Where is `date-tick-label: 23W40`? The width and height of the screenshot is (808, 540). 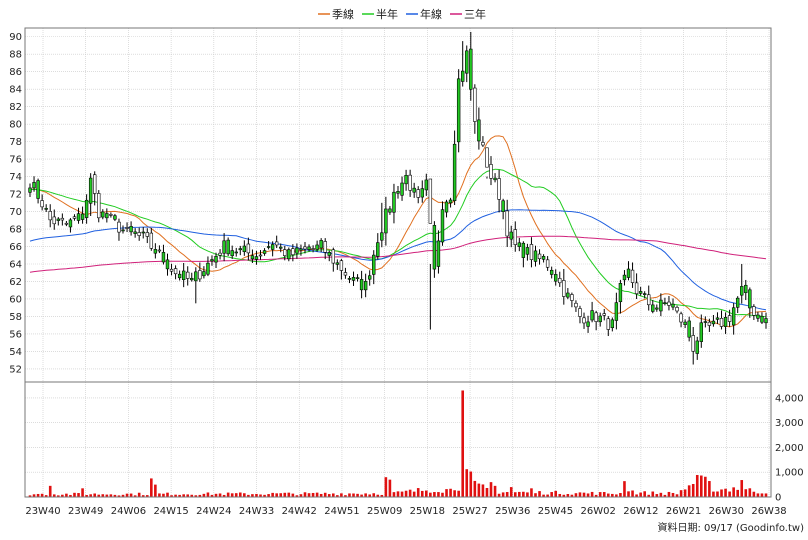 date-tick-label: 23W40 is located at coordinates (42, 511).